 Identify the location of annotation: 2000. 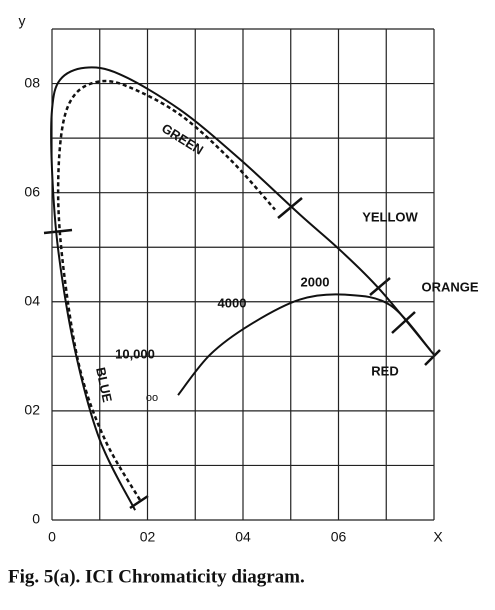
(315, 281).